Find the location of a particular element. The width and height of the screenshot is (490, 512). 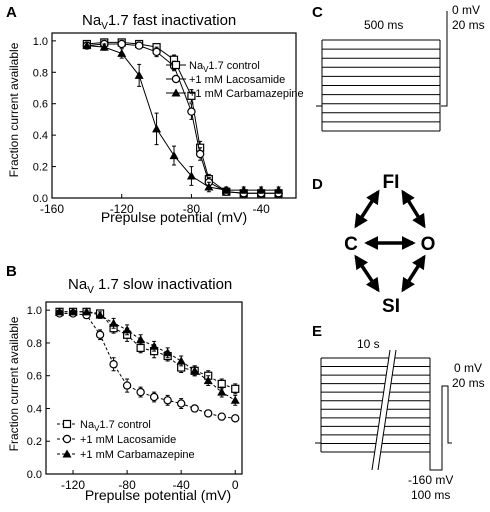

panel-c: C 500 ms 0 mV 20 ms is located at coordinates (398, 67).